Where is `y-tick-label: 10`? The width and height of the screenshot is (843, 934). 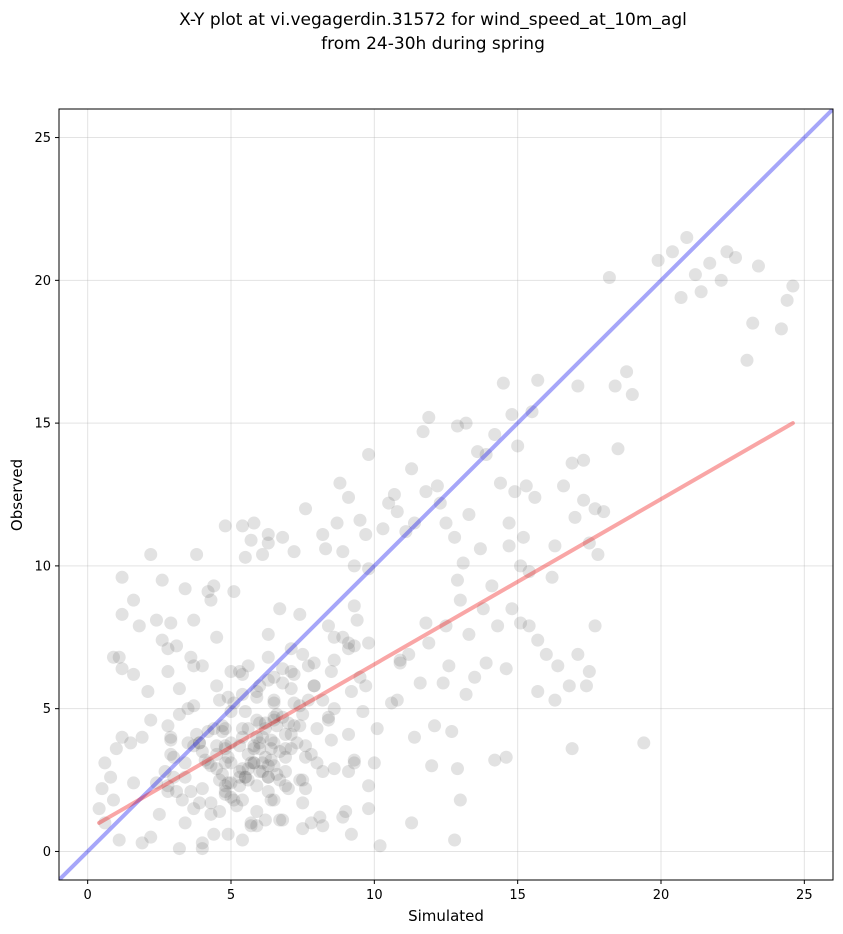 y-tick-label: 10 is located at coordinates (42, 566).